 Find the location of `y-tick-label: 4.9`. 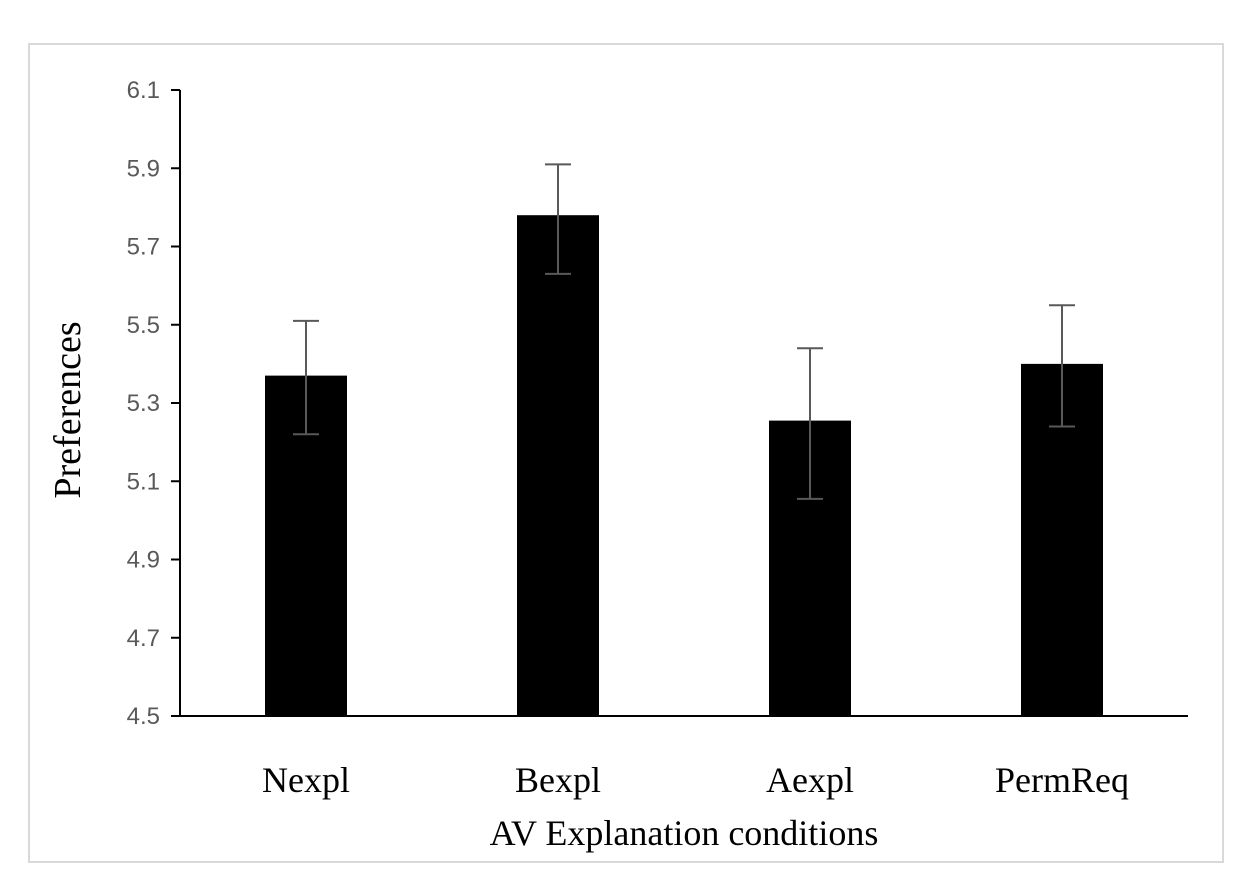

y-tick-label: 4.9 is located at coordinates (143, 560).